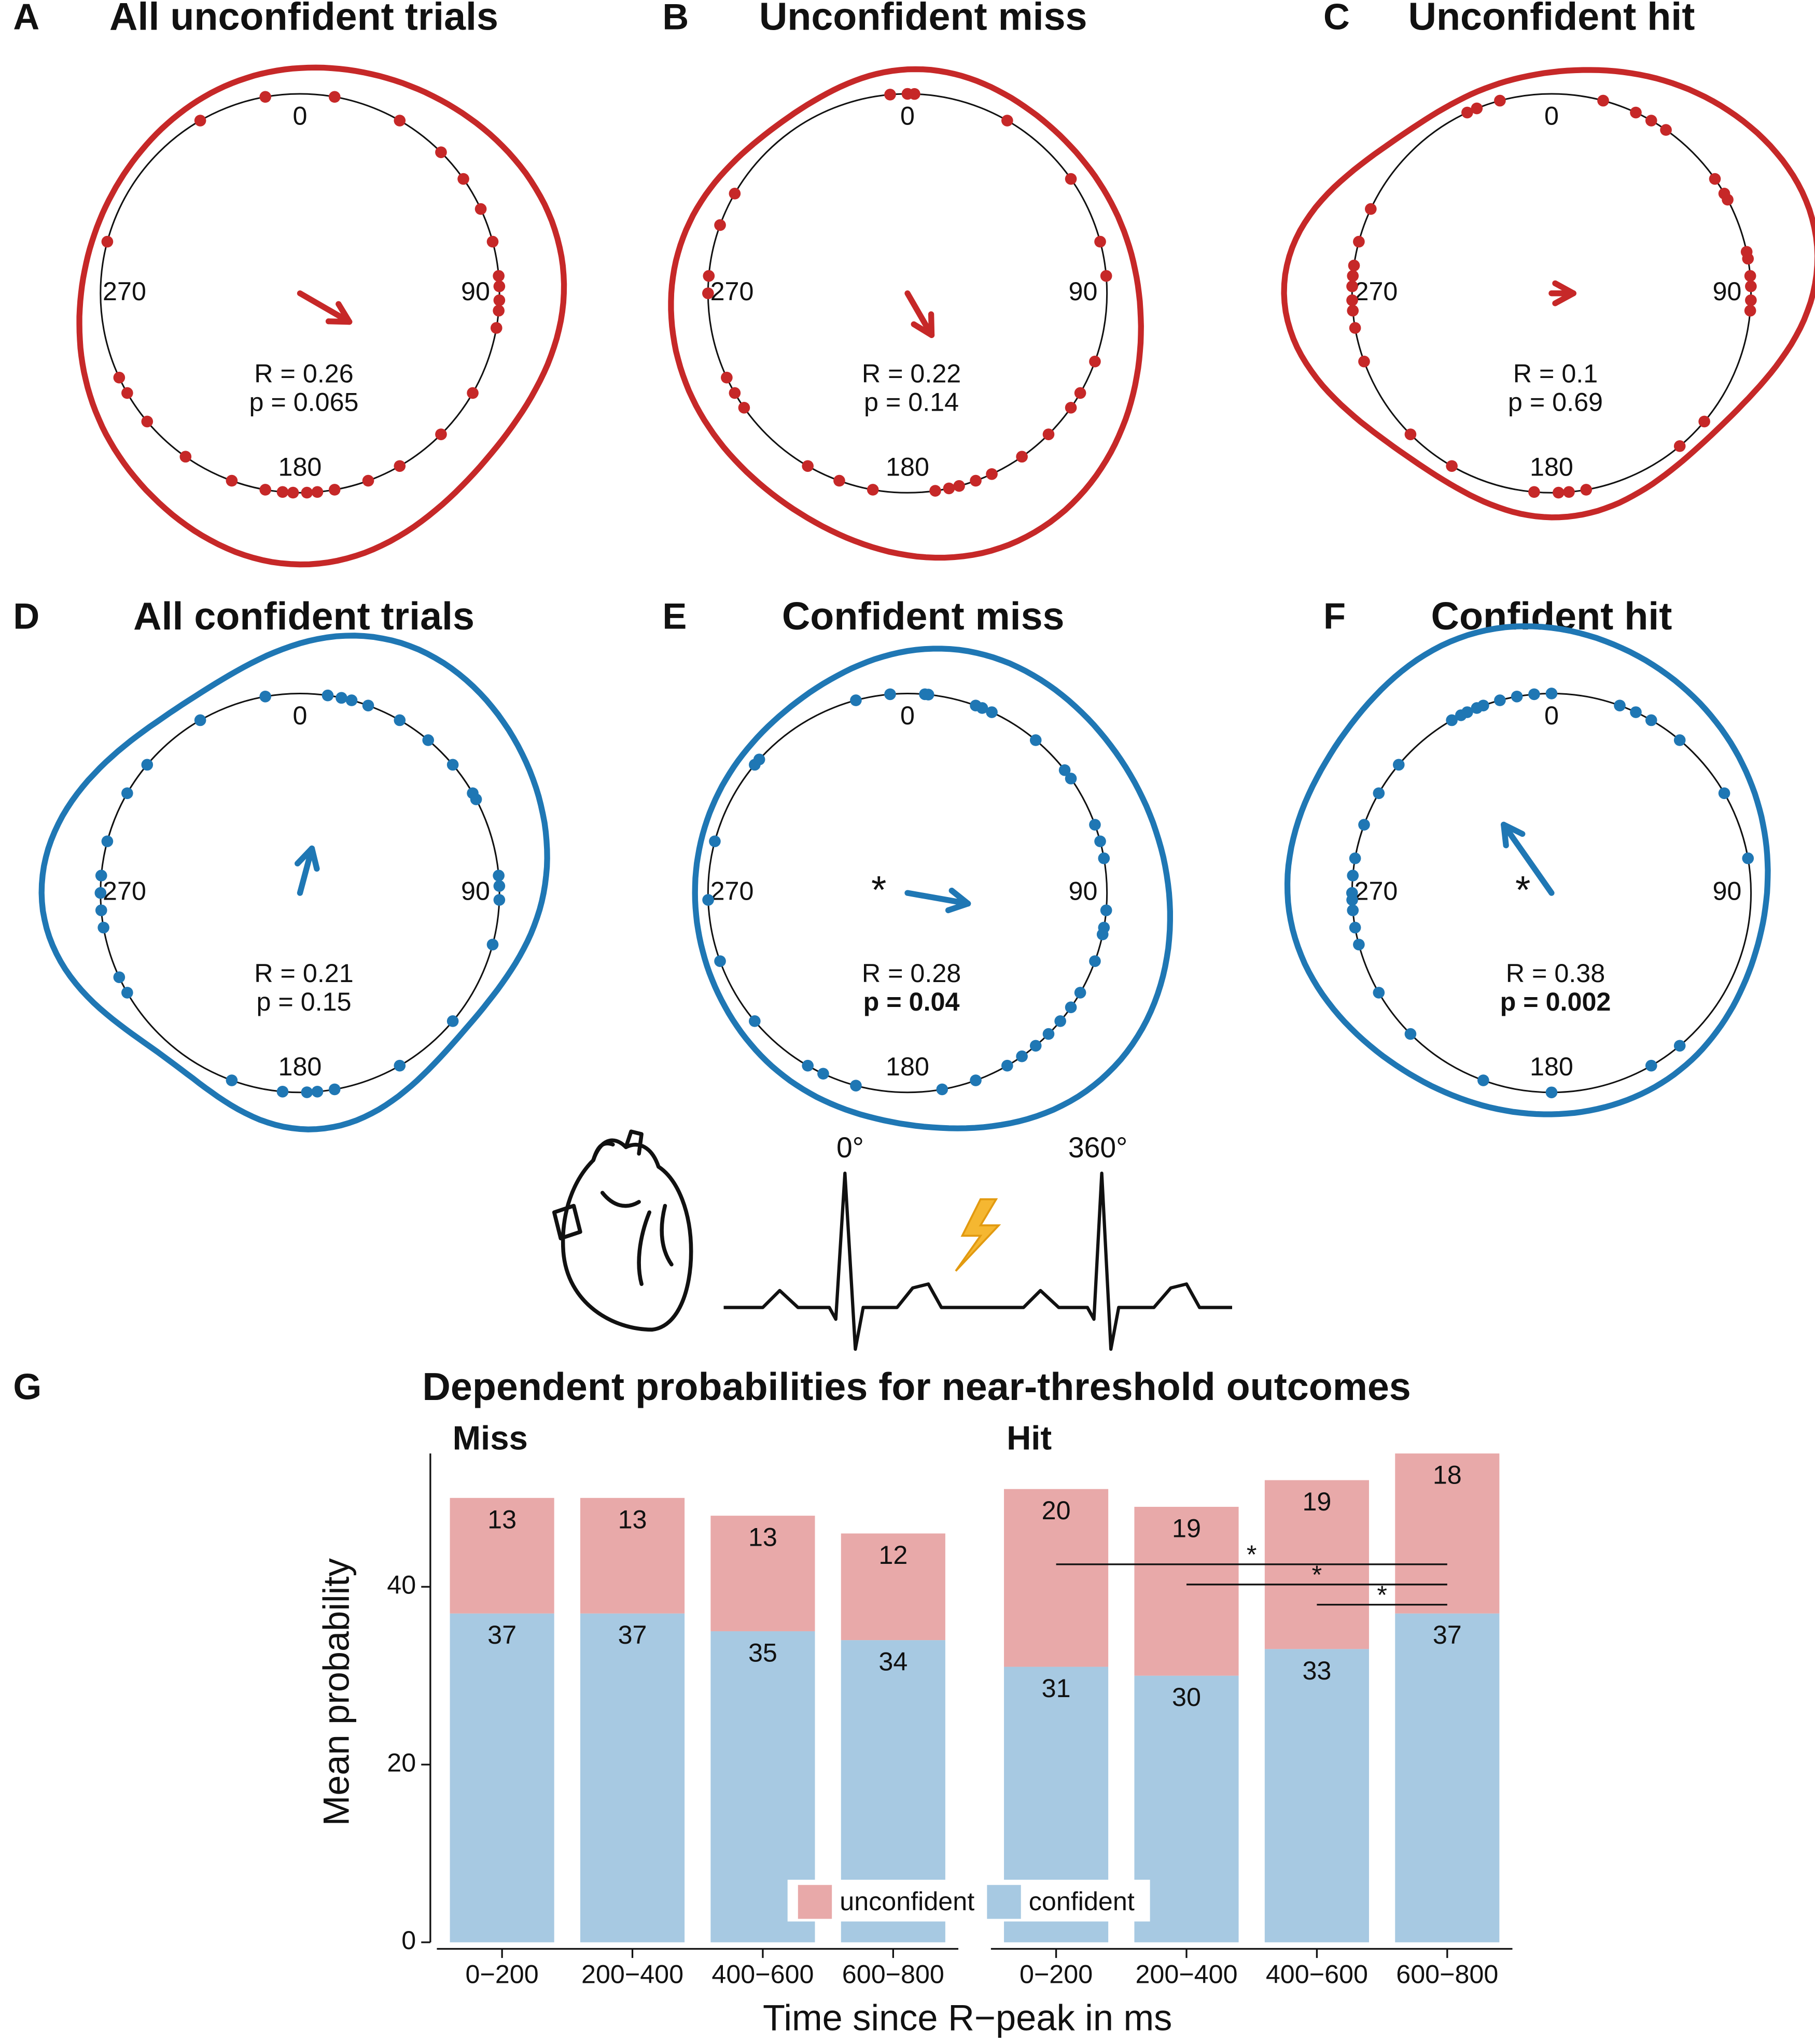 The height and width of the screenshot is (2044, 1815). What do you see at coordinates (300, 466) in the screenshot?
I see `angle-label: 180` at bounding box center [300, 466].